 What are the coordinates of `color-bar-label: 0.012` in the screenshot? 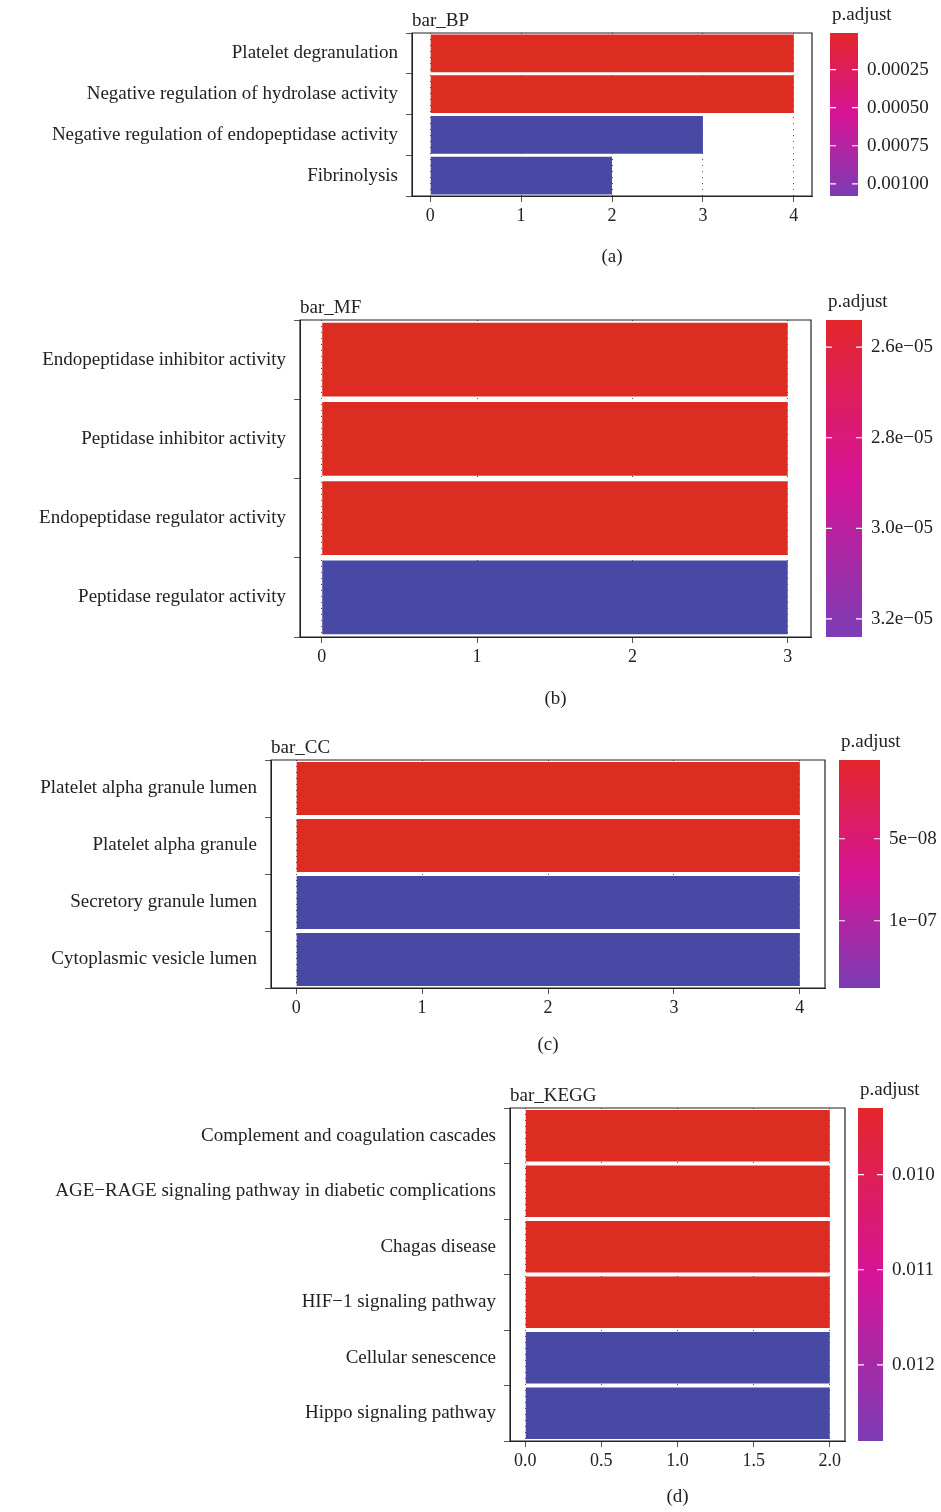 It's located at (913, 1363).